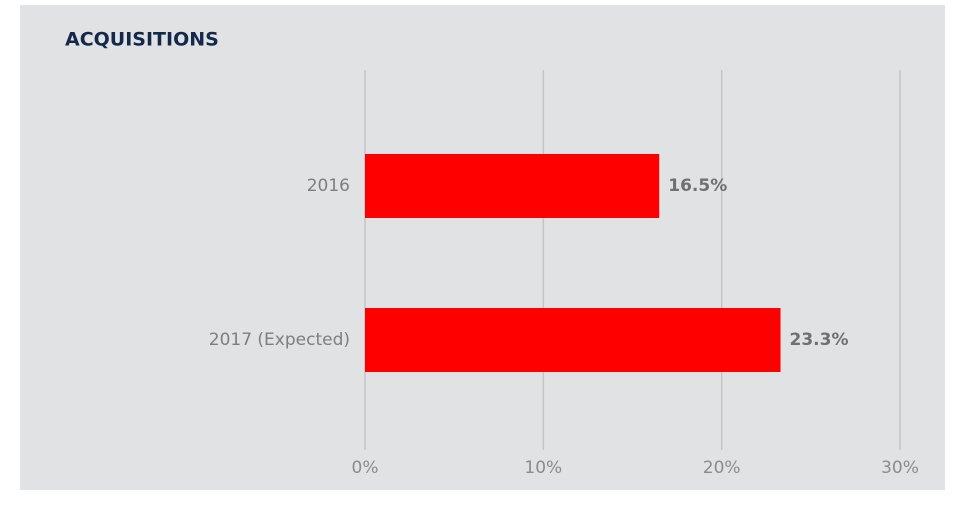  Describe the element at coordinates (900, 468) in the screenshot. I see `x-tick-label: 30%` at that location.